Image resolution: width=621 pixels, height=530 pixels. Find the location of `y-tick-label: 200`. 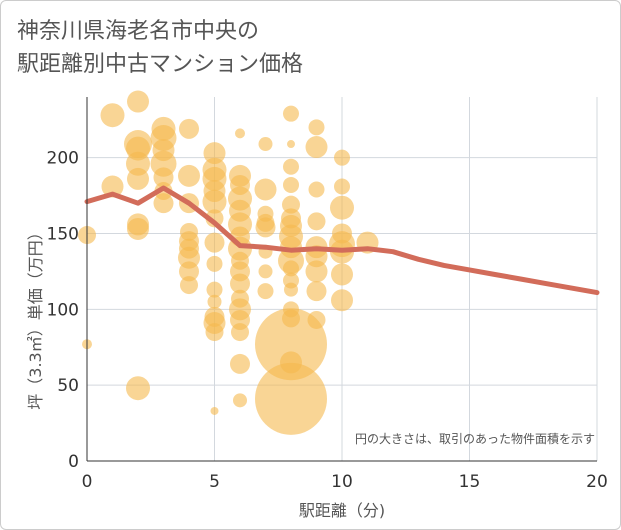

y-tick-label: 200 is located at coordinates (63, 159).